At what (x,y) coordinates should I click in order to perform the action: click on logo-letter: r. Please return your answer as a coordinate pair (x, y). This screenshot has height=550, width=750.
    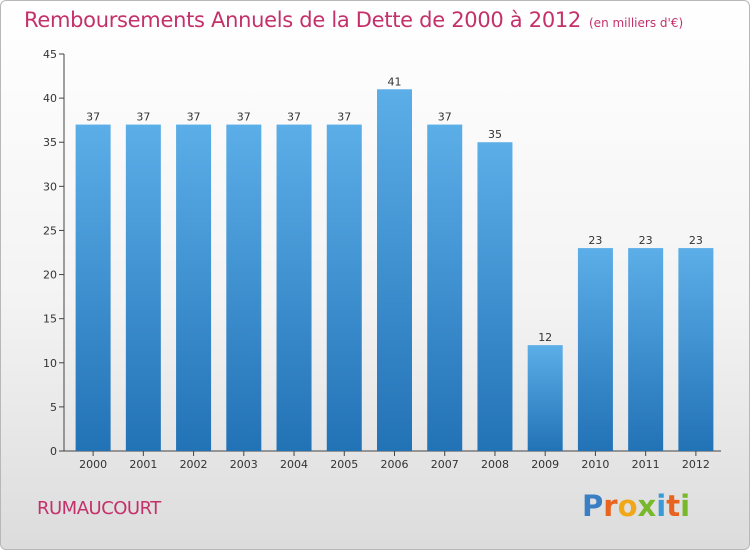
    Looking at the image, I should click on (610, 506).